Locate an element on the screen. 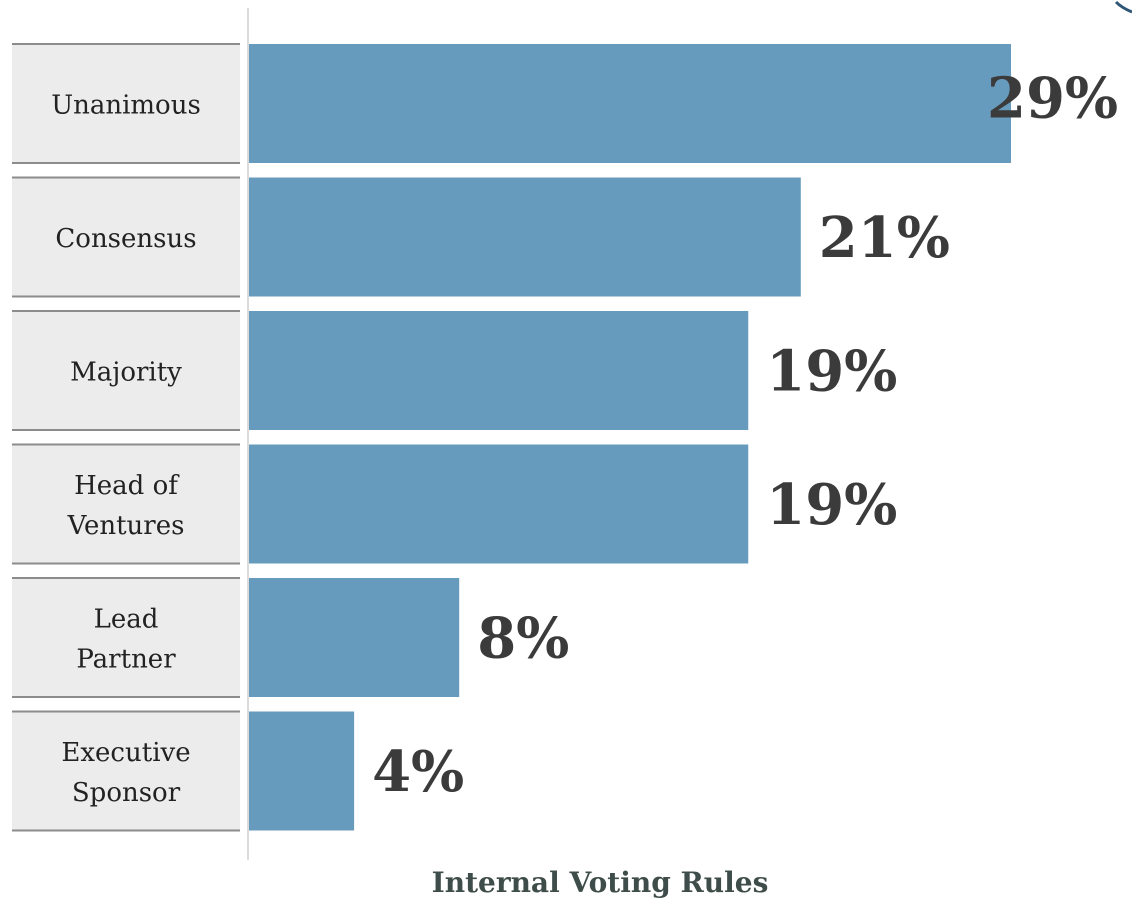  category-label-box-executive-sponsor is located at coordinates (126, 771).